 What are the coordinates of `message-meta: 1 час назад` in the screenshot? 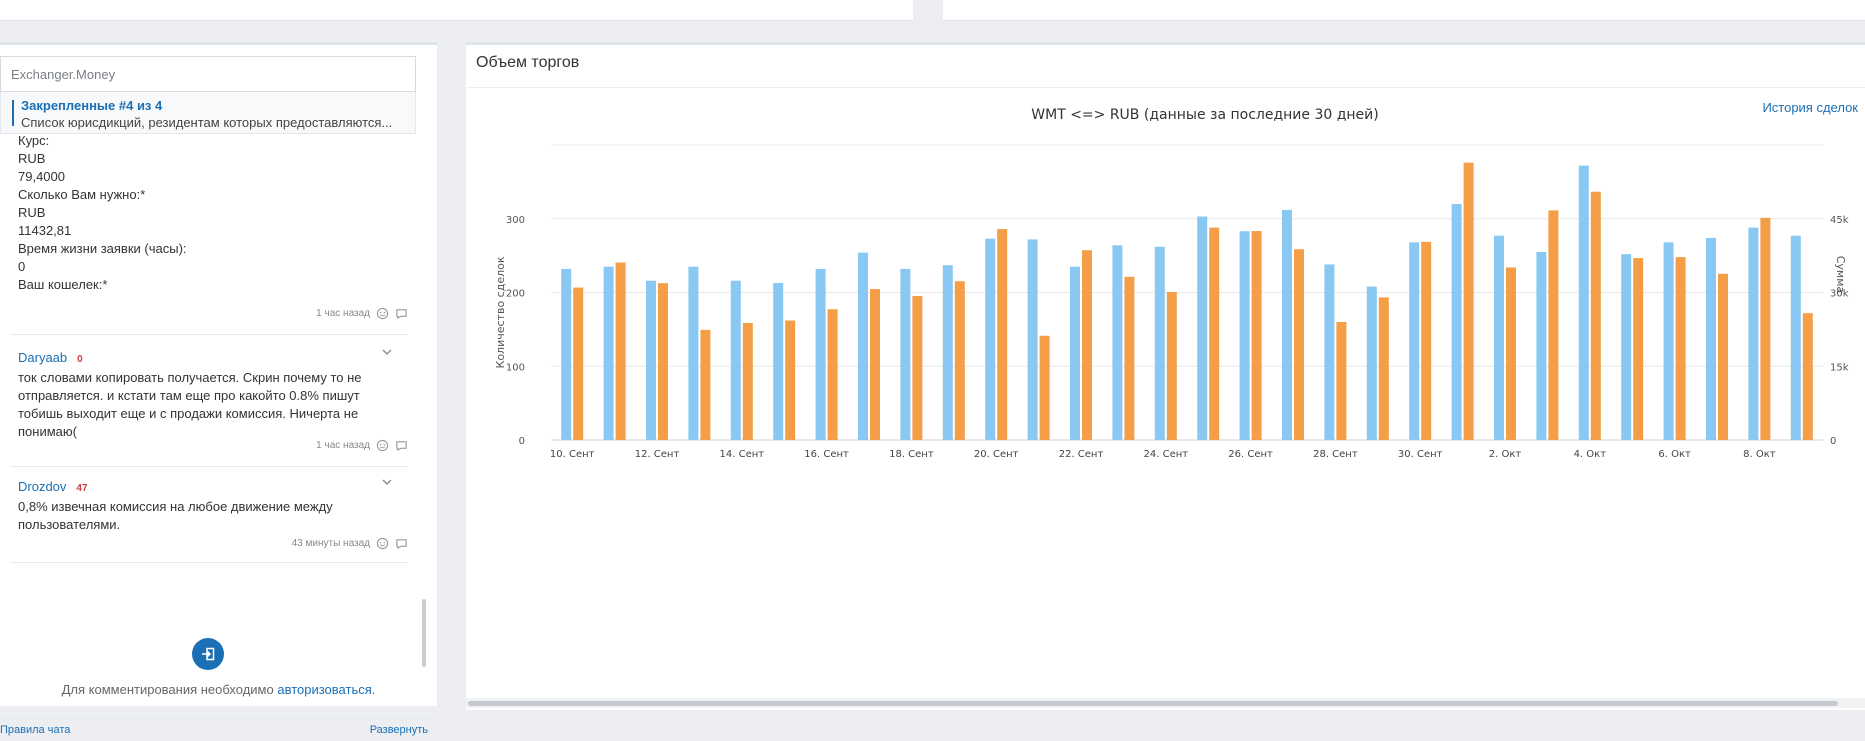 It's located at (362, 313).